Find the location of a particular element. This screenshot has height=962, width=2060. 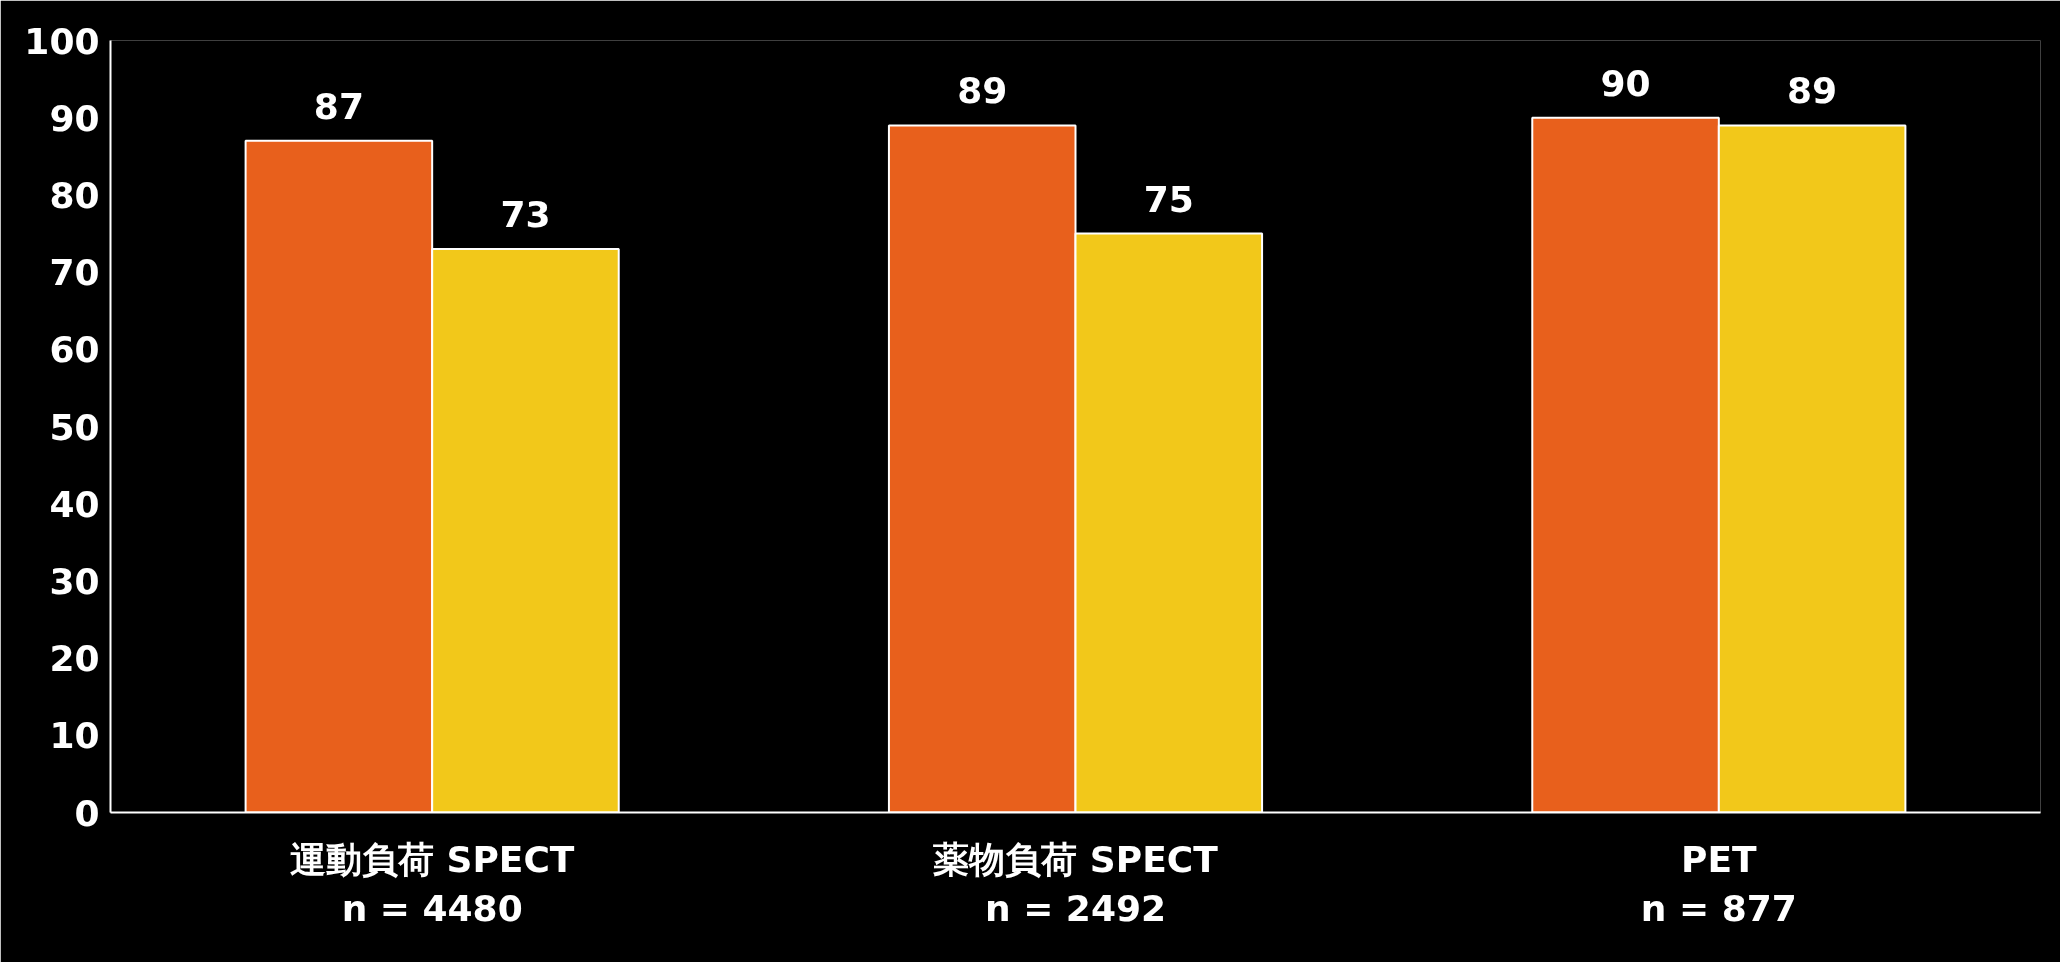

y-tick-label: 100 is located at coordinates (62, 41).